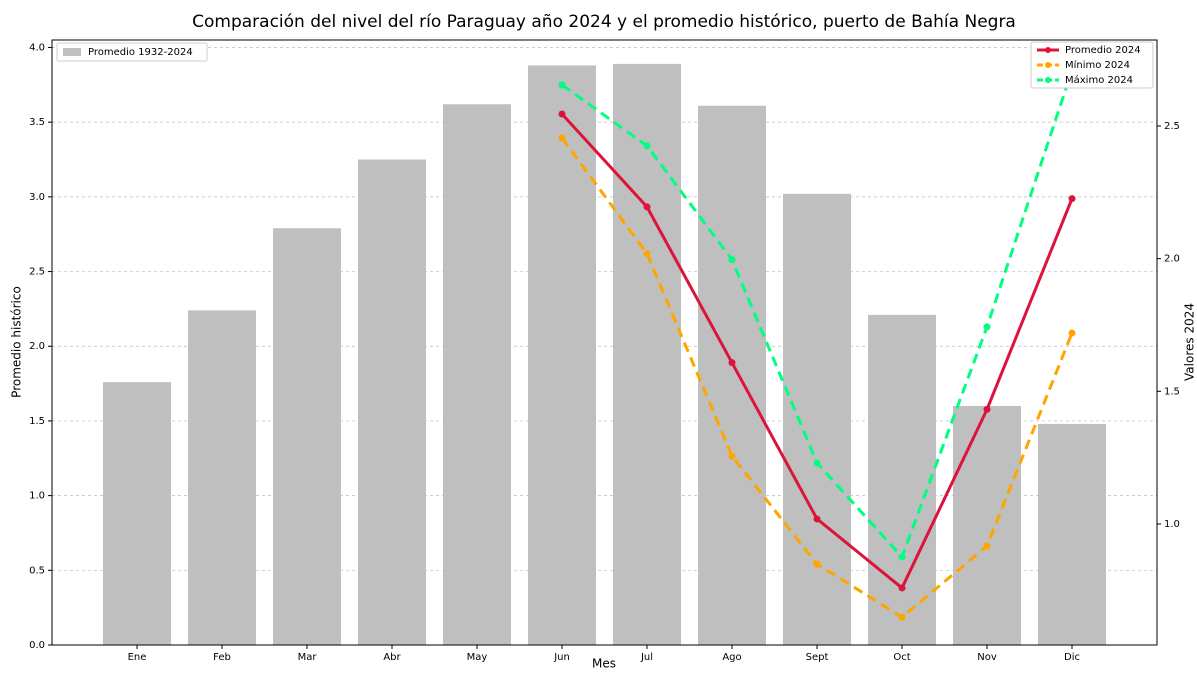 Image resolution: width=1197 pixels, height=679 pixels. Describe the element at coordinates (1172, 524) in the screenshot. I see `y2-tick-label: 1.0` at that location.